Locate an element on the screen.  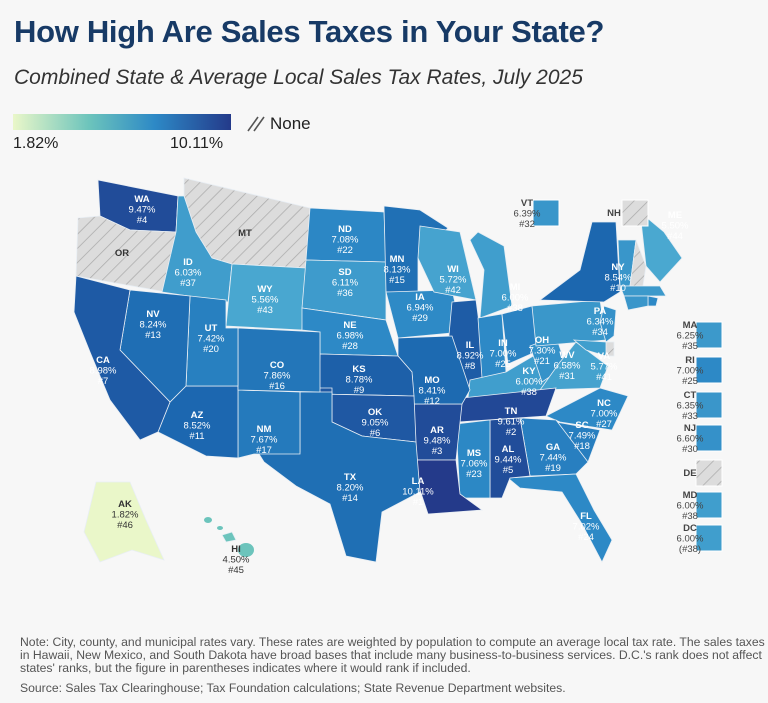
state-label-ak: AK 1.82% #46 is located at coordinates (125, 515).